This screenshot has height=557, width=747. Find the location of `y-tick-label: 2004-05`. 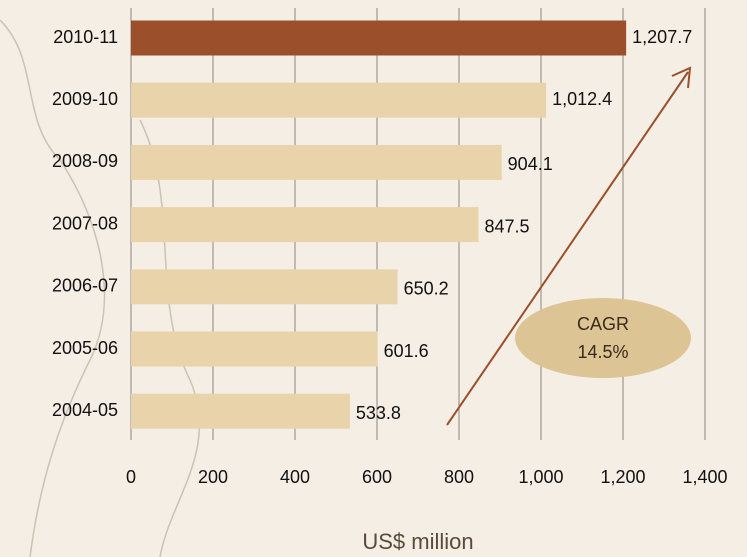

y-tick-label: 2004-05 is located at coordinates (85, 410).